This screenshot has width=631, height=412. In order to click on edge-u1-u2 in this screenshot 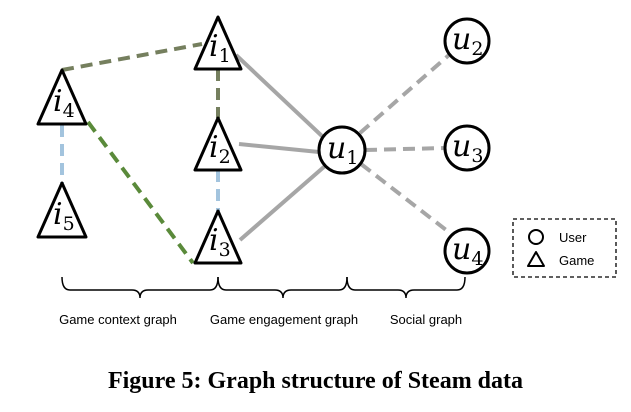, I will do `click(404, 94)`.